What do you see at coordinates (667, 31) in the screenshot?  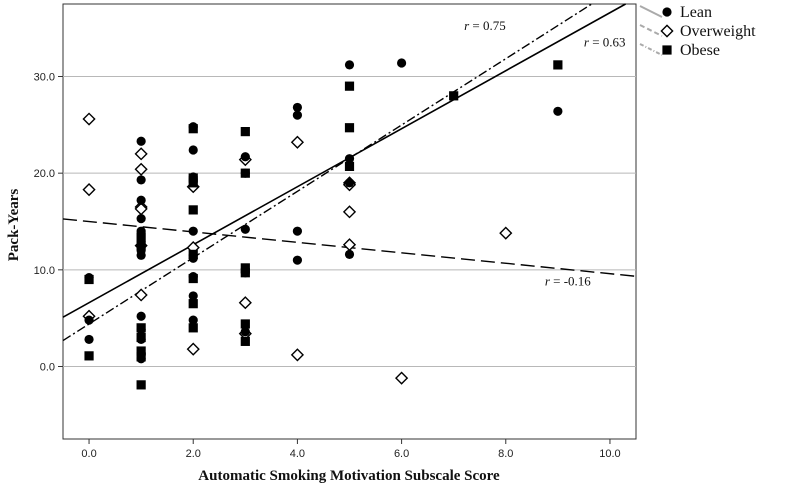 I see `legend-marker-overweight` at bounding box center [667, 31].